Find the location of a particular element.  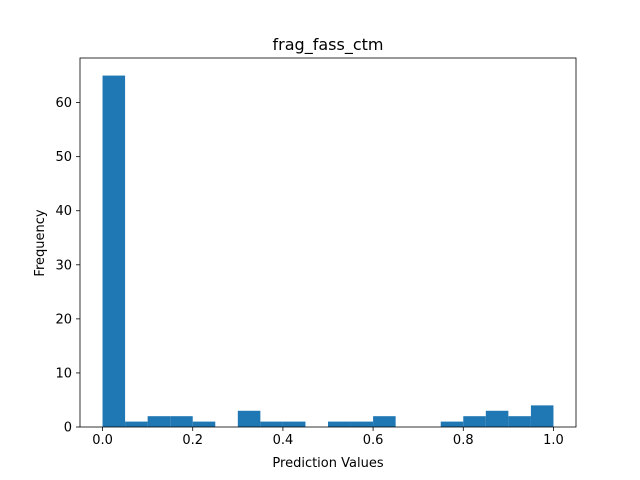

x-tick-label: 0.6 is located at coordinates (373, 440).